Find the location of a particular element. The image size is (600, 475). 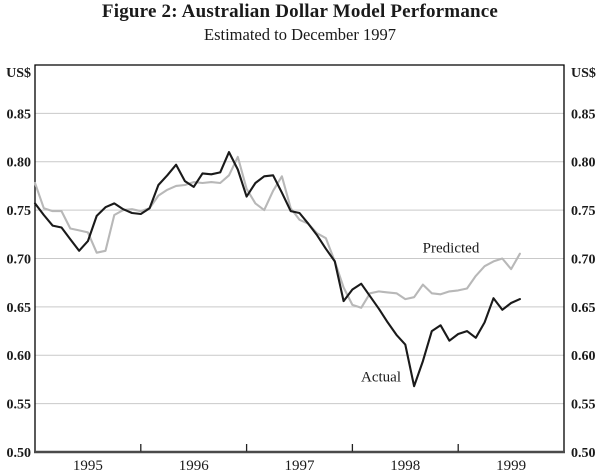

y-axis-label-right: 0.60 is located at coordinates (583, 356).